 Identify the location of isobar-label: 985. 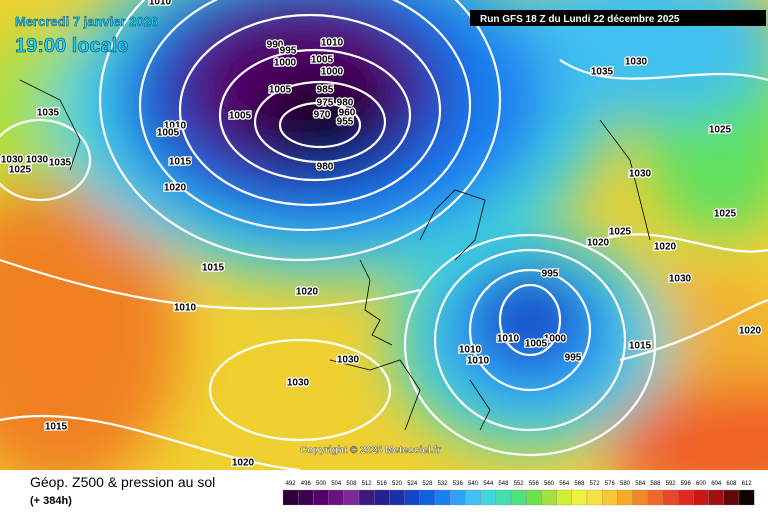
(325, 90).